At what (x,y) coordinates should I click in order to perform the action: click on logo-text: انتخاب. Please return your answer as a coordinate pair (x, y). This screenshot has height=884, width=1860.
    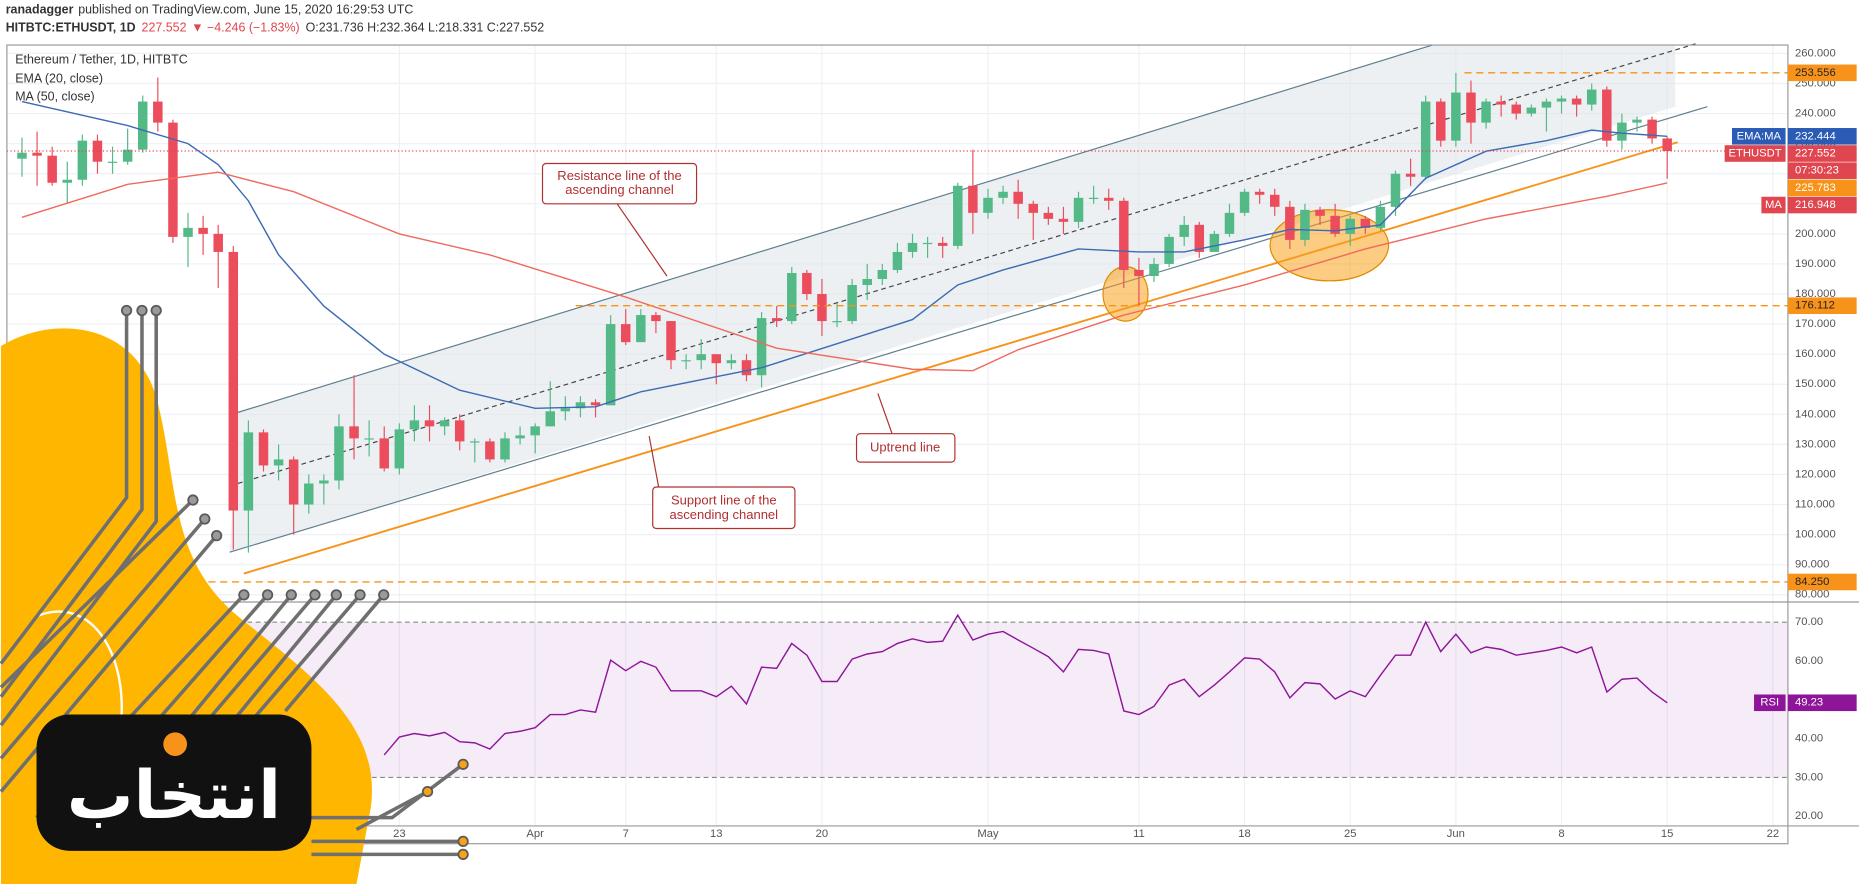
    Looking at the image, I should click on (174, 795).